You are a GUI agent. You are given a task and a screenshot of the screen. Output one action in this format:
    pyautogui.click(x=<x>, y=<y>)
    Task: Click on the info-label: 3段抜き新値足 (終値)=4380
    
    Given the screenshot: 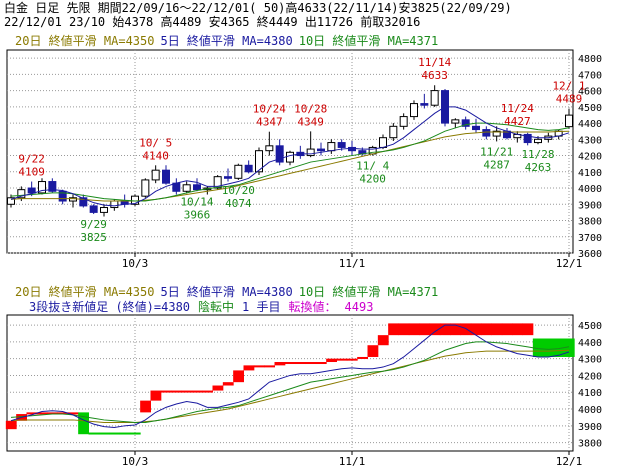 What is the action you would take?
    pyautogui.click(x=109, y=306)
    